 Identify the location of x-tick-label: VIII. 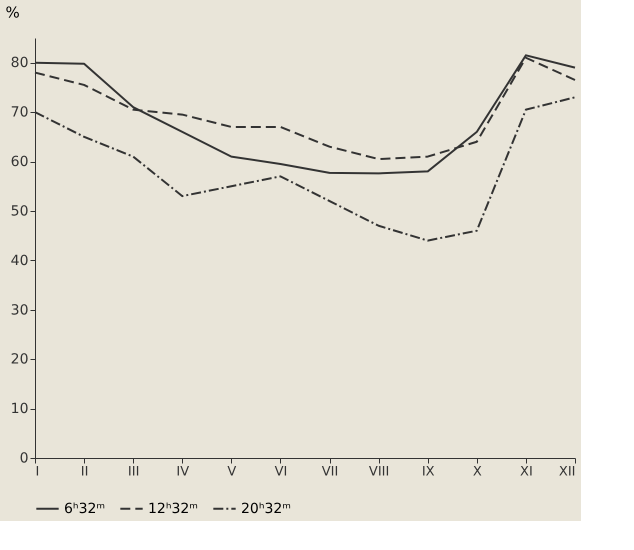
(379, 472).